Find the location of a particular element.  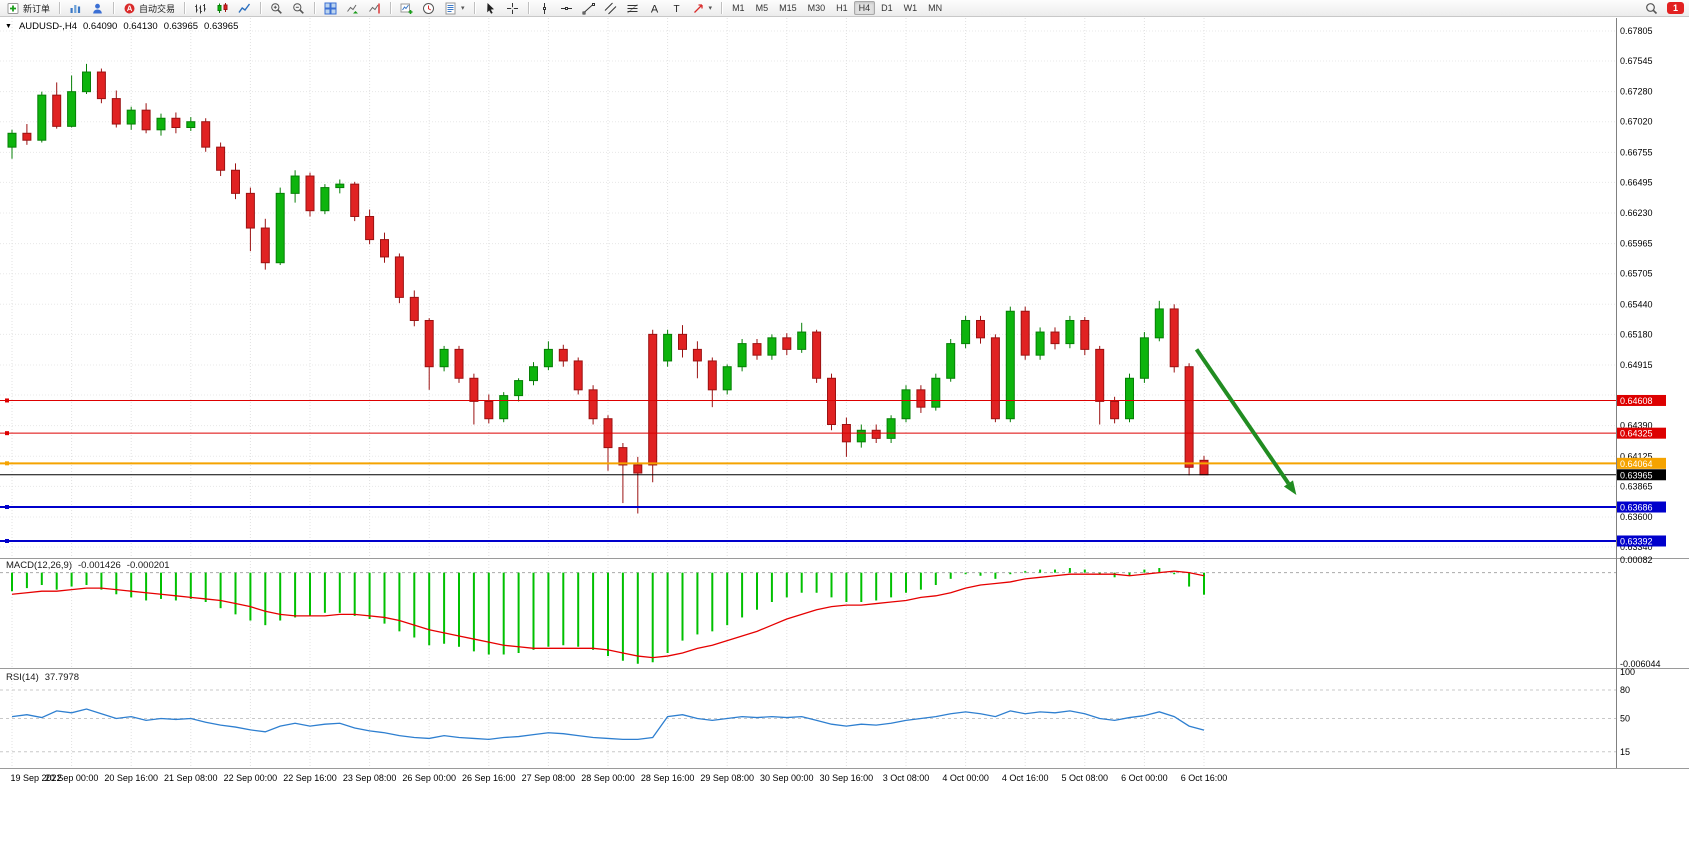

arrows-button: ▾ is located at coordinates (702, 8).